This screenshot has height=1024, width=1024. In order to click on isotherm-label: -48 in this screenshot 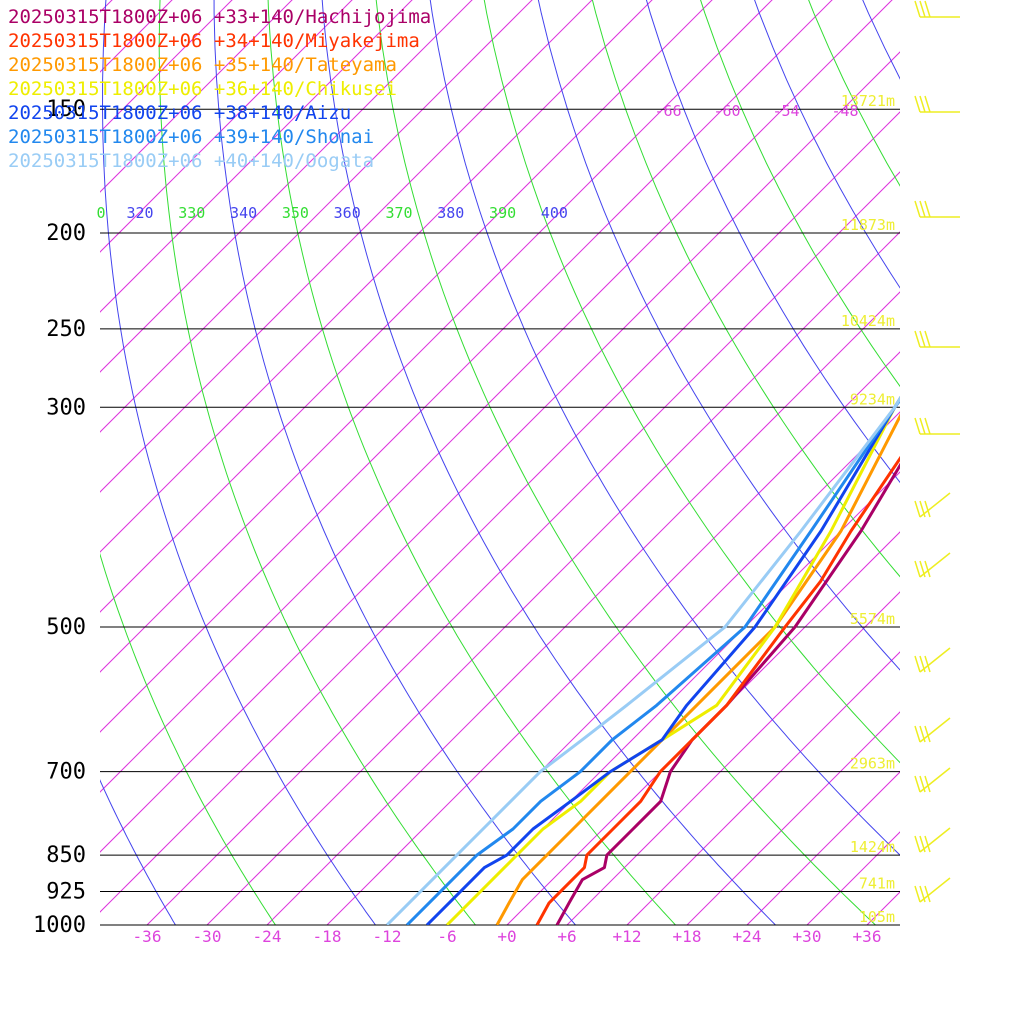, I will do `click(844, 111)`.